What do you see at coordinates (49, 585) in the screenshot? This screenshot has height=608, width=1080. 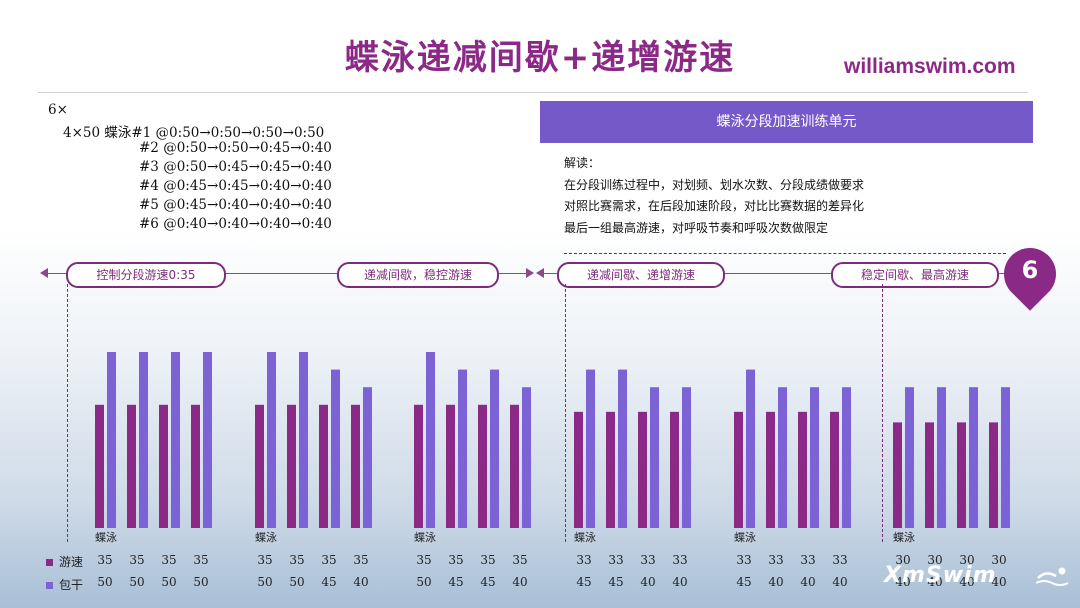 I see `legend-swatch-interval` at bounding box center [49, 585].